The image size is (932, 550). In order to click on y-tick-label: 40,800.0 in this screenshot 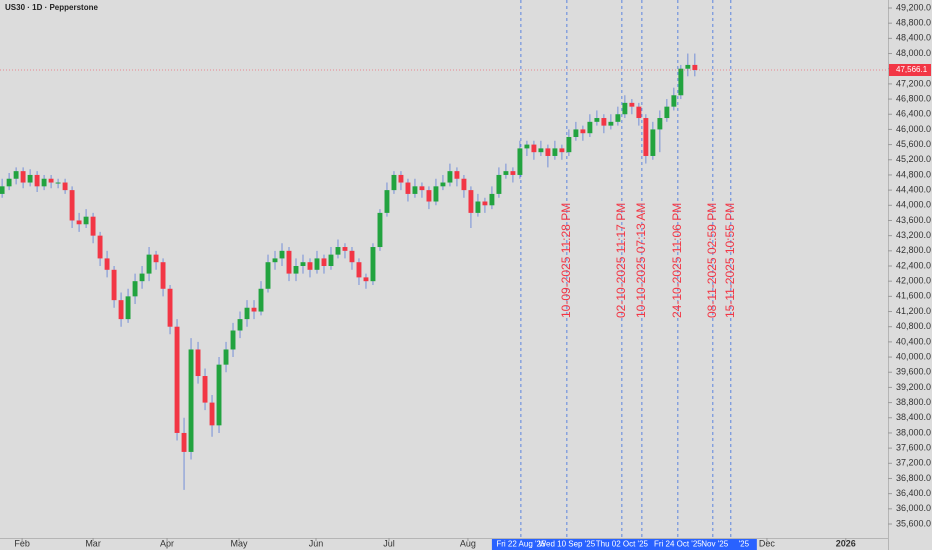, I will do `click(913, 326)`.